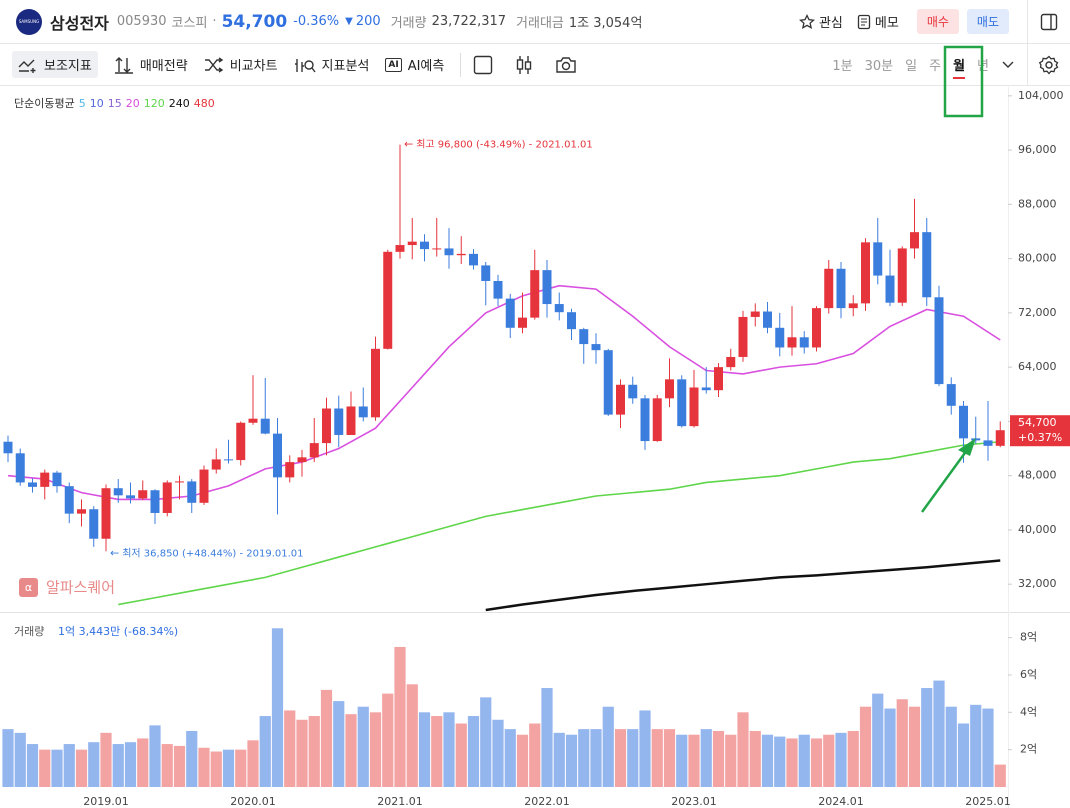  What do you see at coordinates (1008, 65) in the screenshot?
I see `dropdown` at bounding box center [1008, 65].